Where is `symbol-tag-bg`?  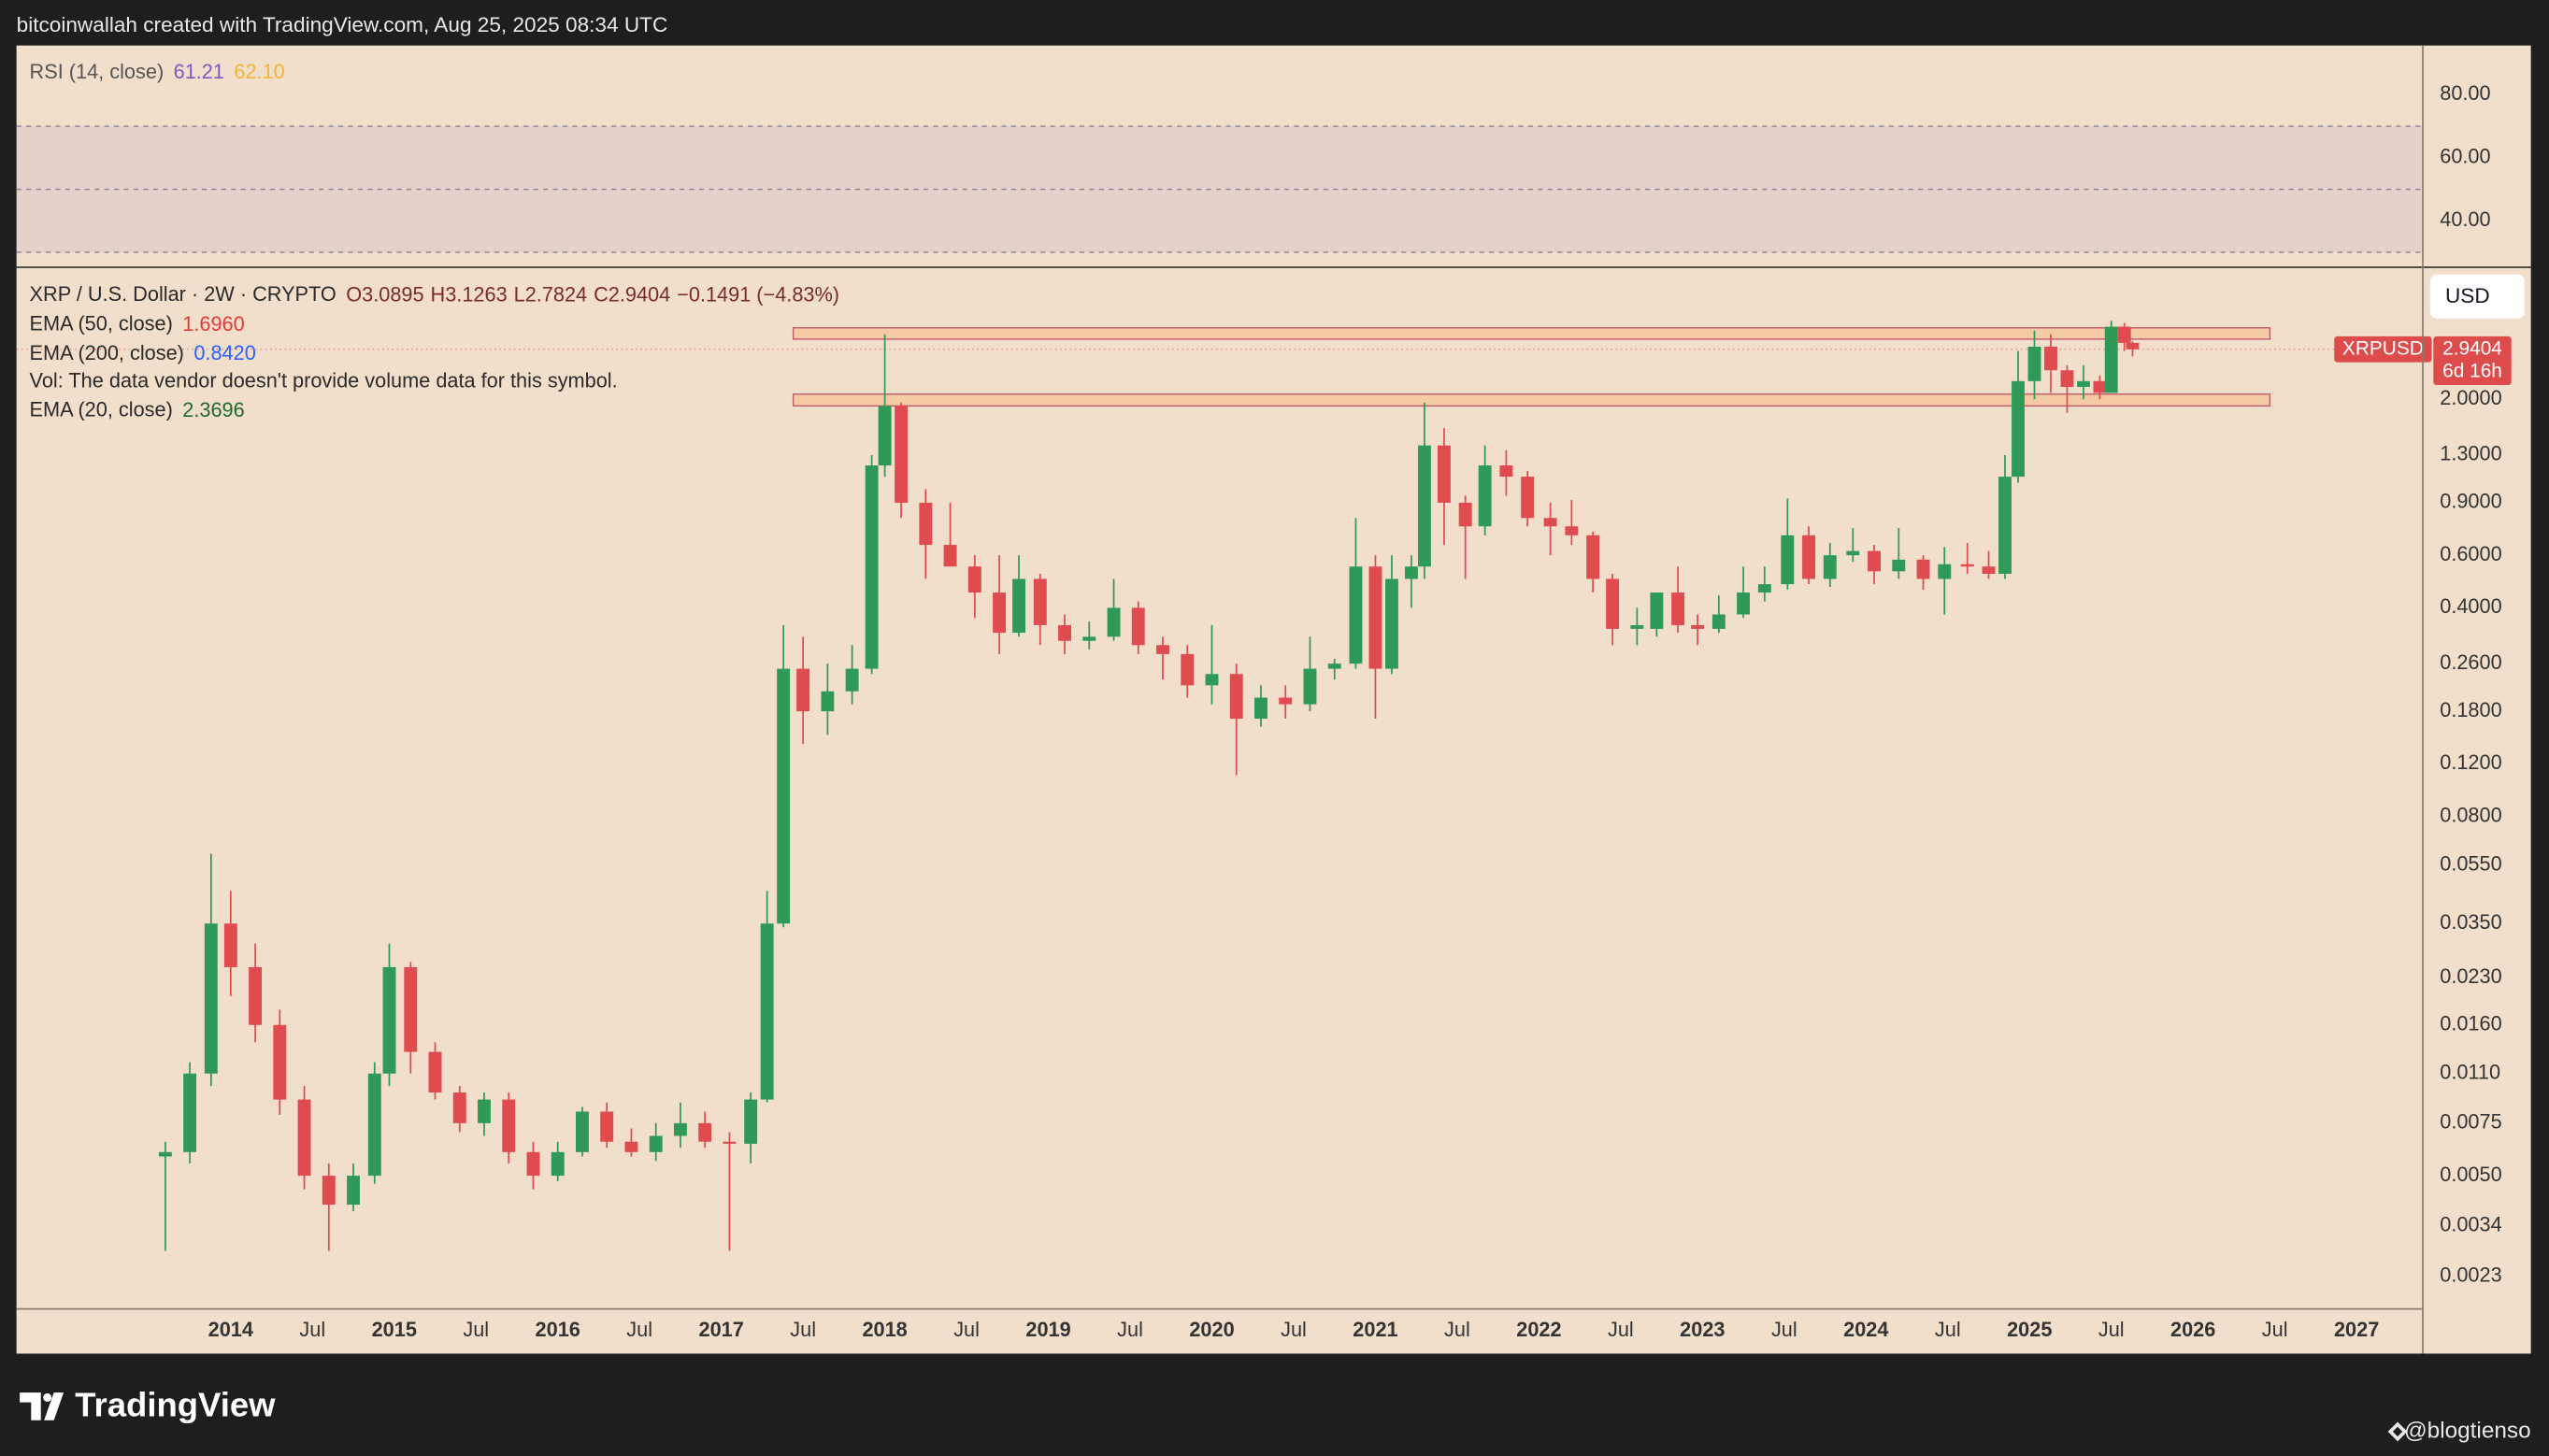
symbol-tag-bg is located at coordinates (2383, 349).